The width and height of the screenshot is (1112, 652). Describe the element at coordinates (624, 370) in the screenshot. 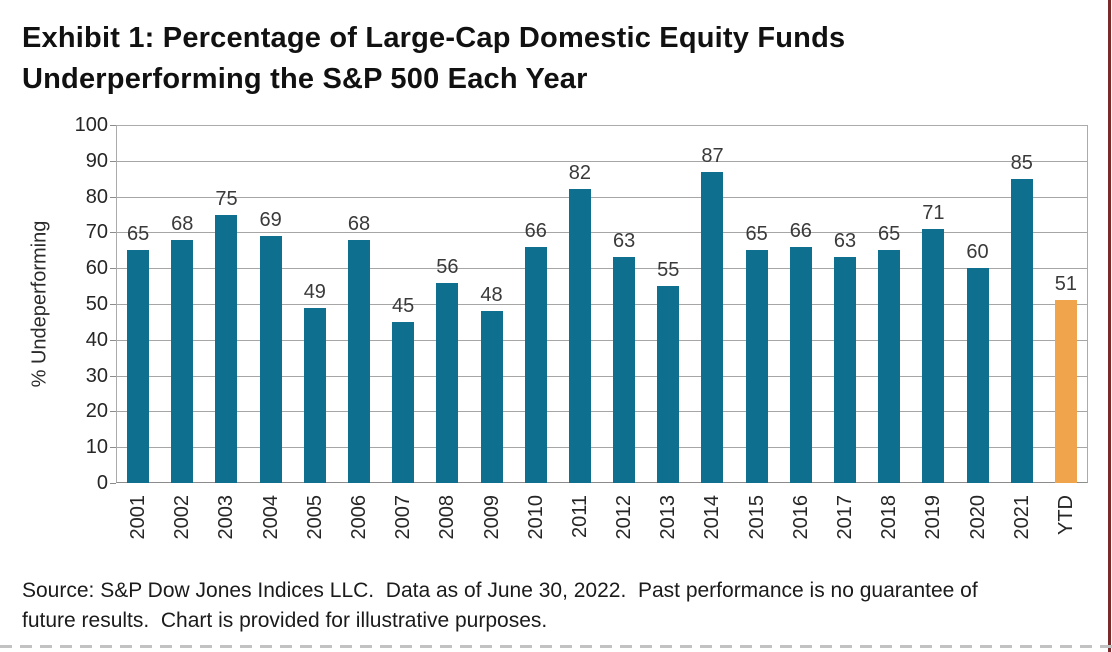

I see `bar-2012` at that location.